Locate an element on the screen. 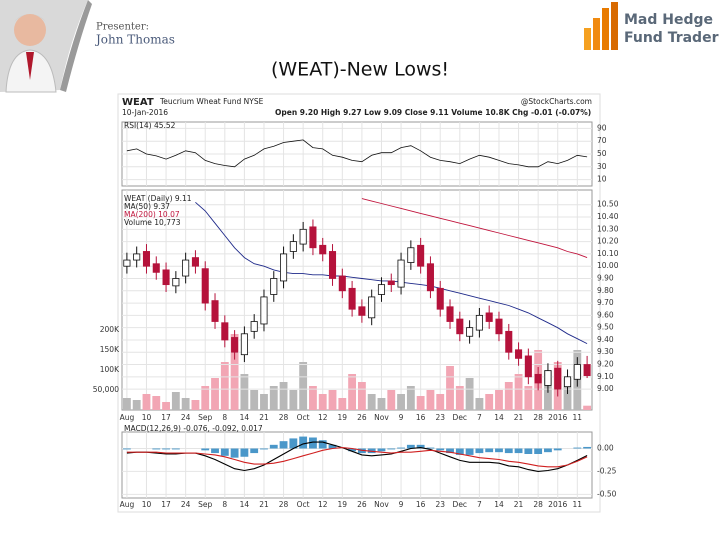 This screenshot has width=720, height=540. x-tick-label: 16 is located at coordinates (421, 417).